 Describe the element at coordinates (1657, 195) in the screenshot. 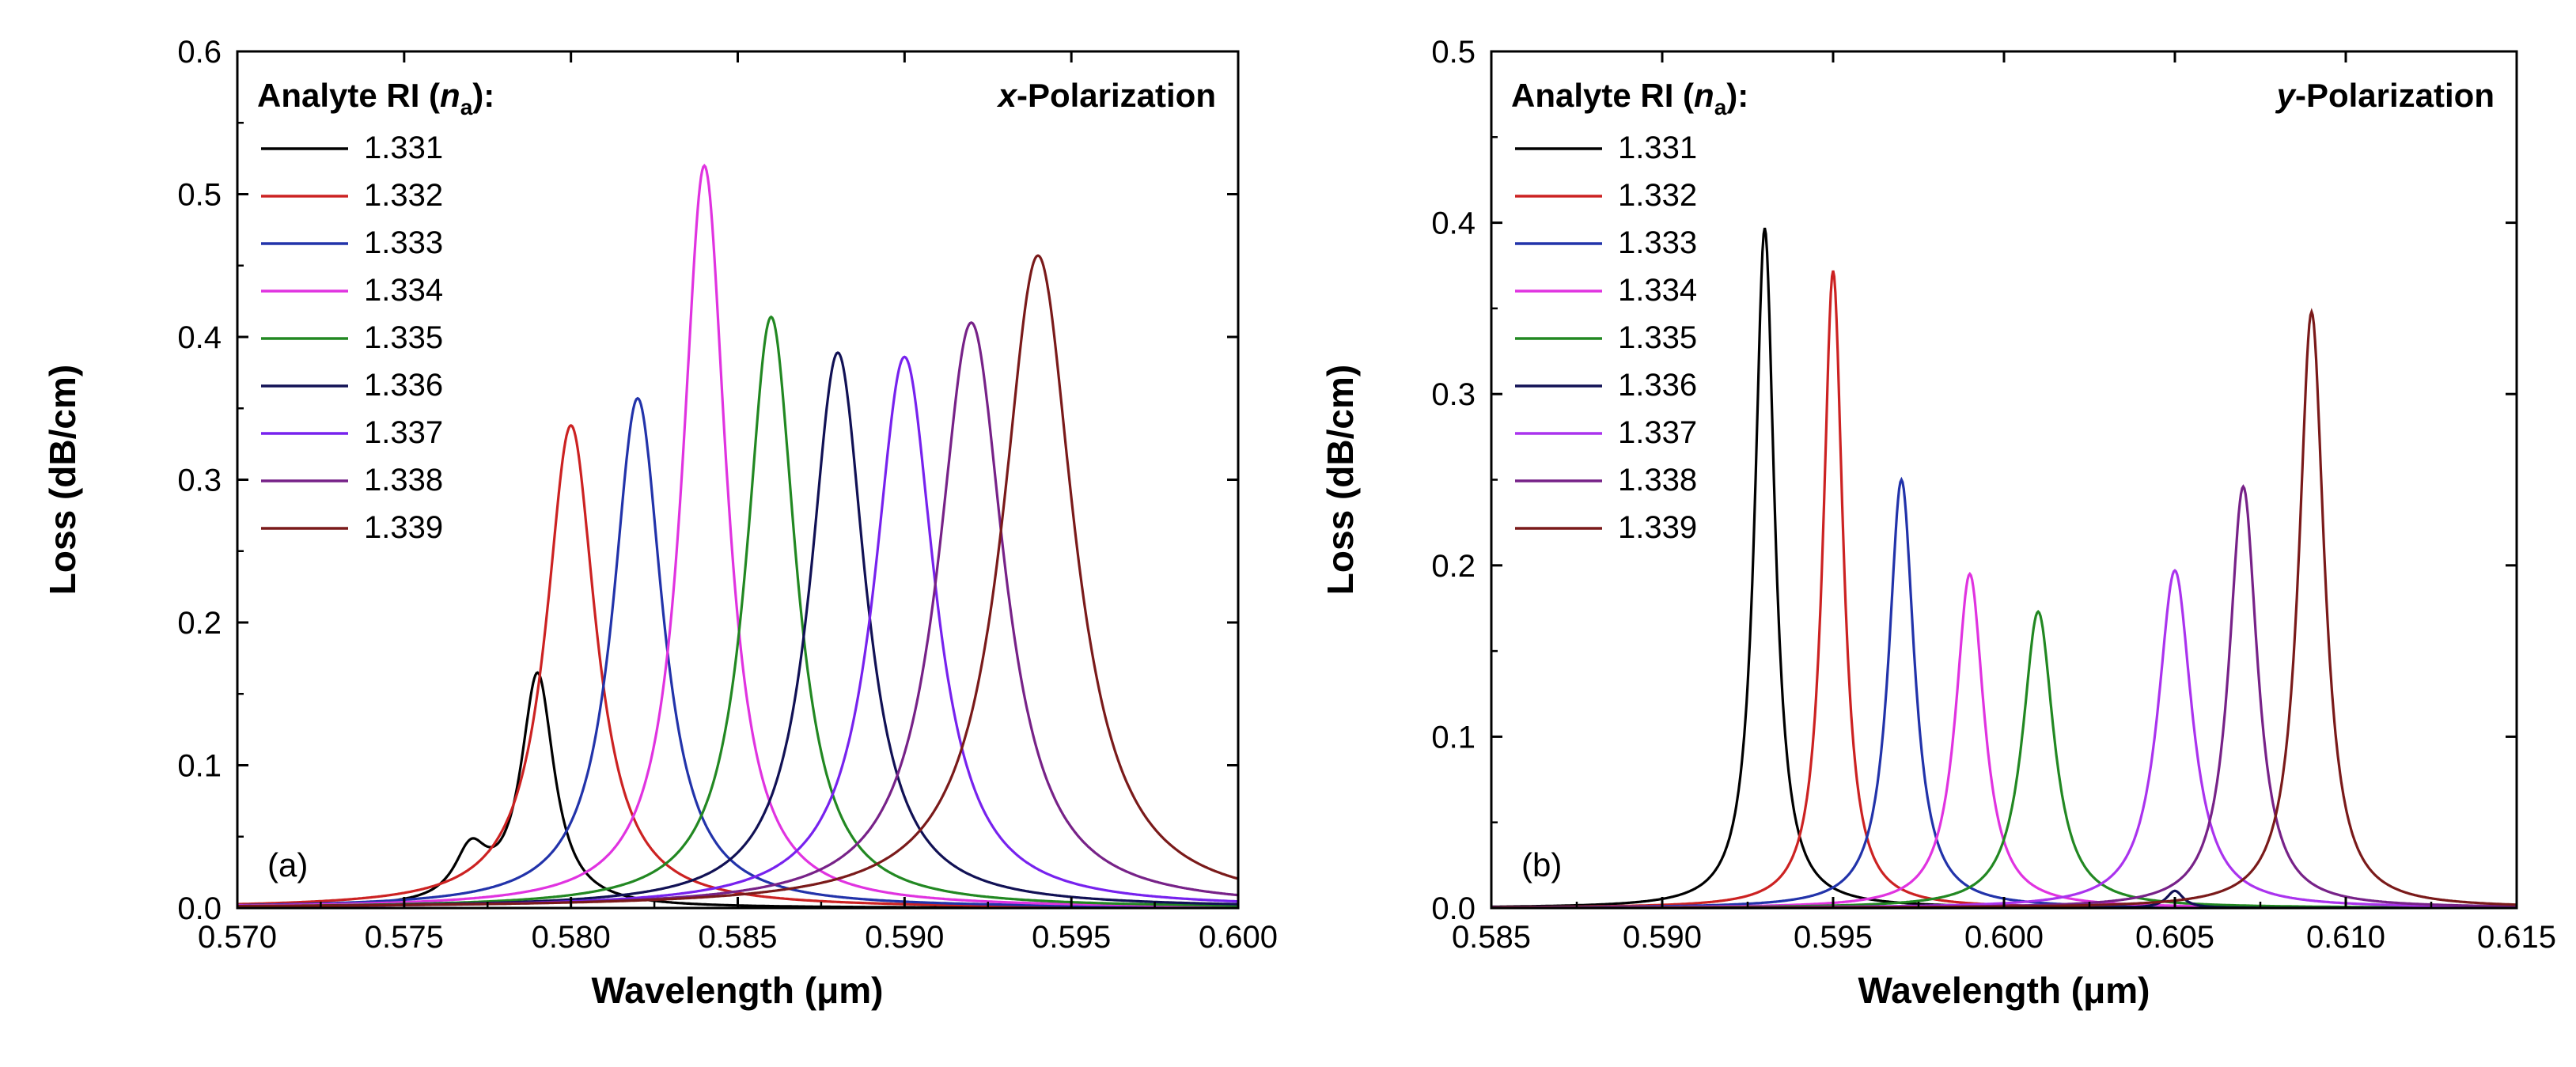

I see `b-legend-label: 1.332` at that location.